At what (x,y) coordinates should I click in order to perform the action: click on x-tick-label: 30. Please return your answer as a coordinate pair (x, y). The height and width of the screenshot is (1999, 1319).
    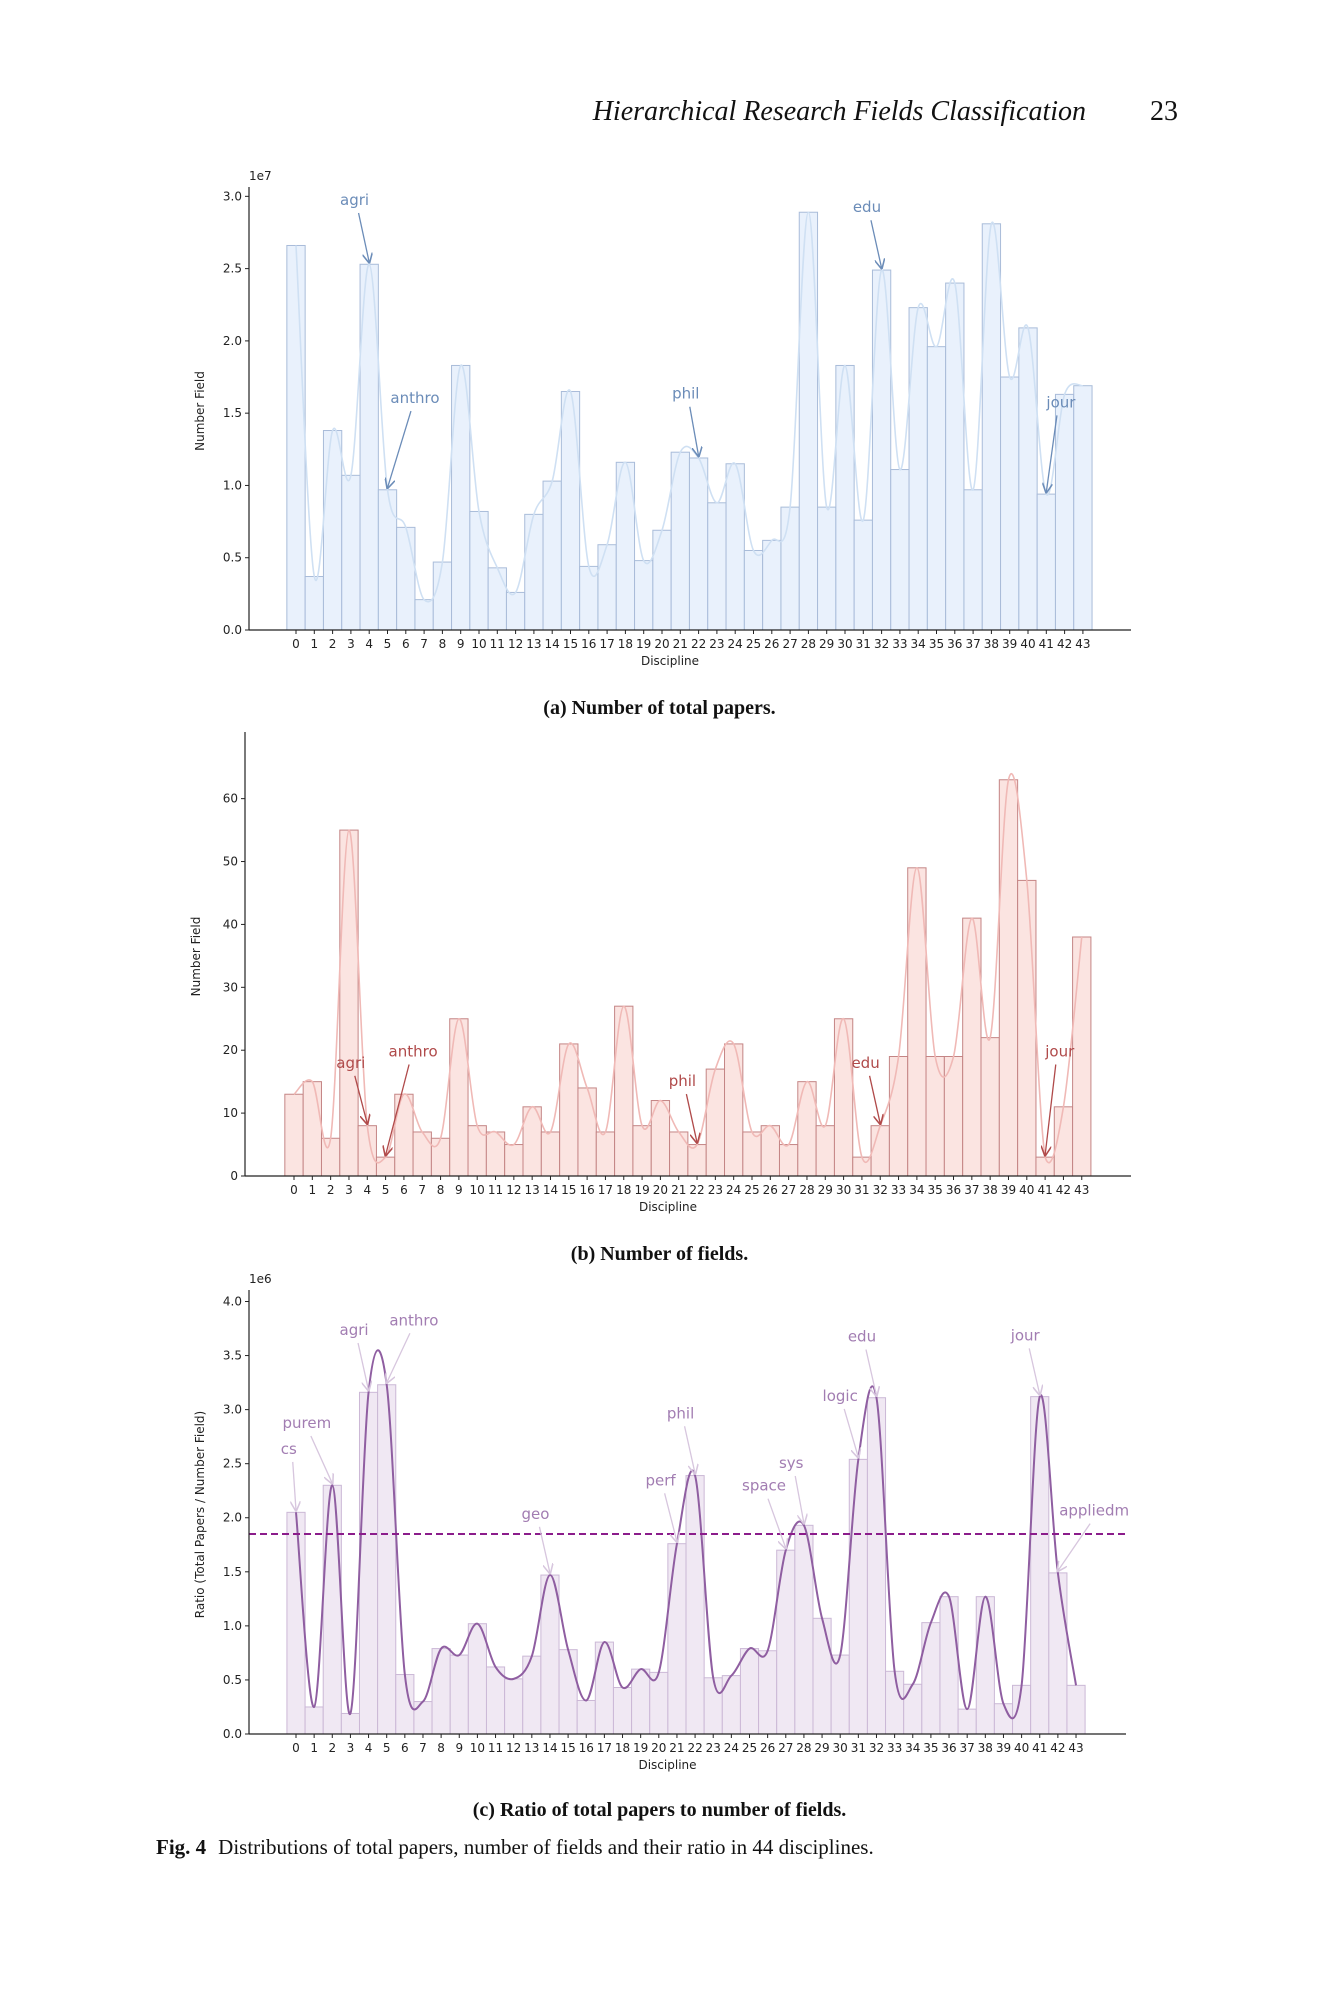
    Looking at the image, I should click on (840, 1748).